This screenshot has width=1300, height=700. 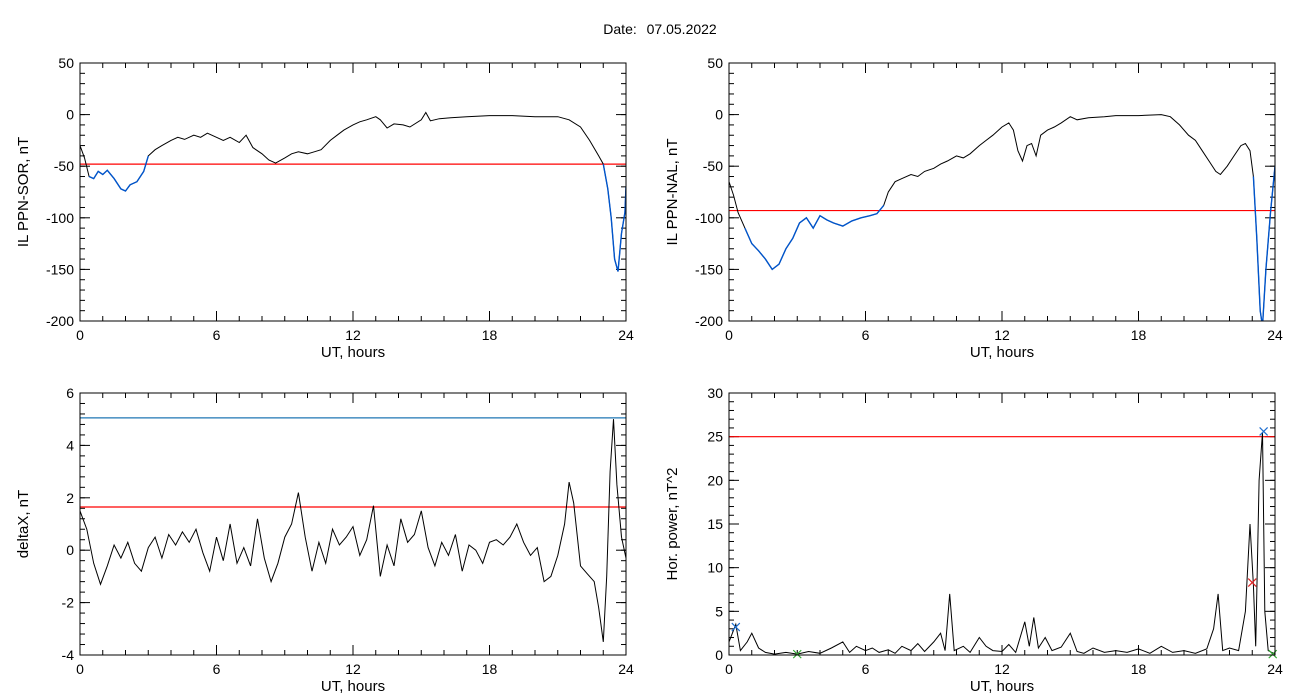 What do you see at coordinates (715, 393) in the screenshot?
I see `y-tick-label: 30` at bounding box center [715, 393].